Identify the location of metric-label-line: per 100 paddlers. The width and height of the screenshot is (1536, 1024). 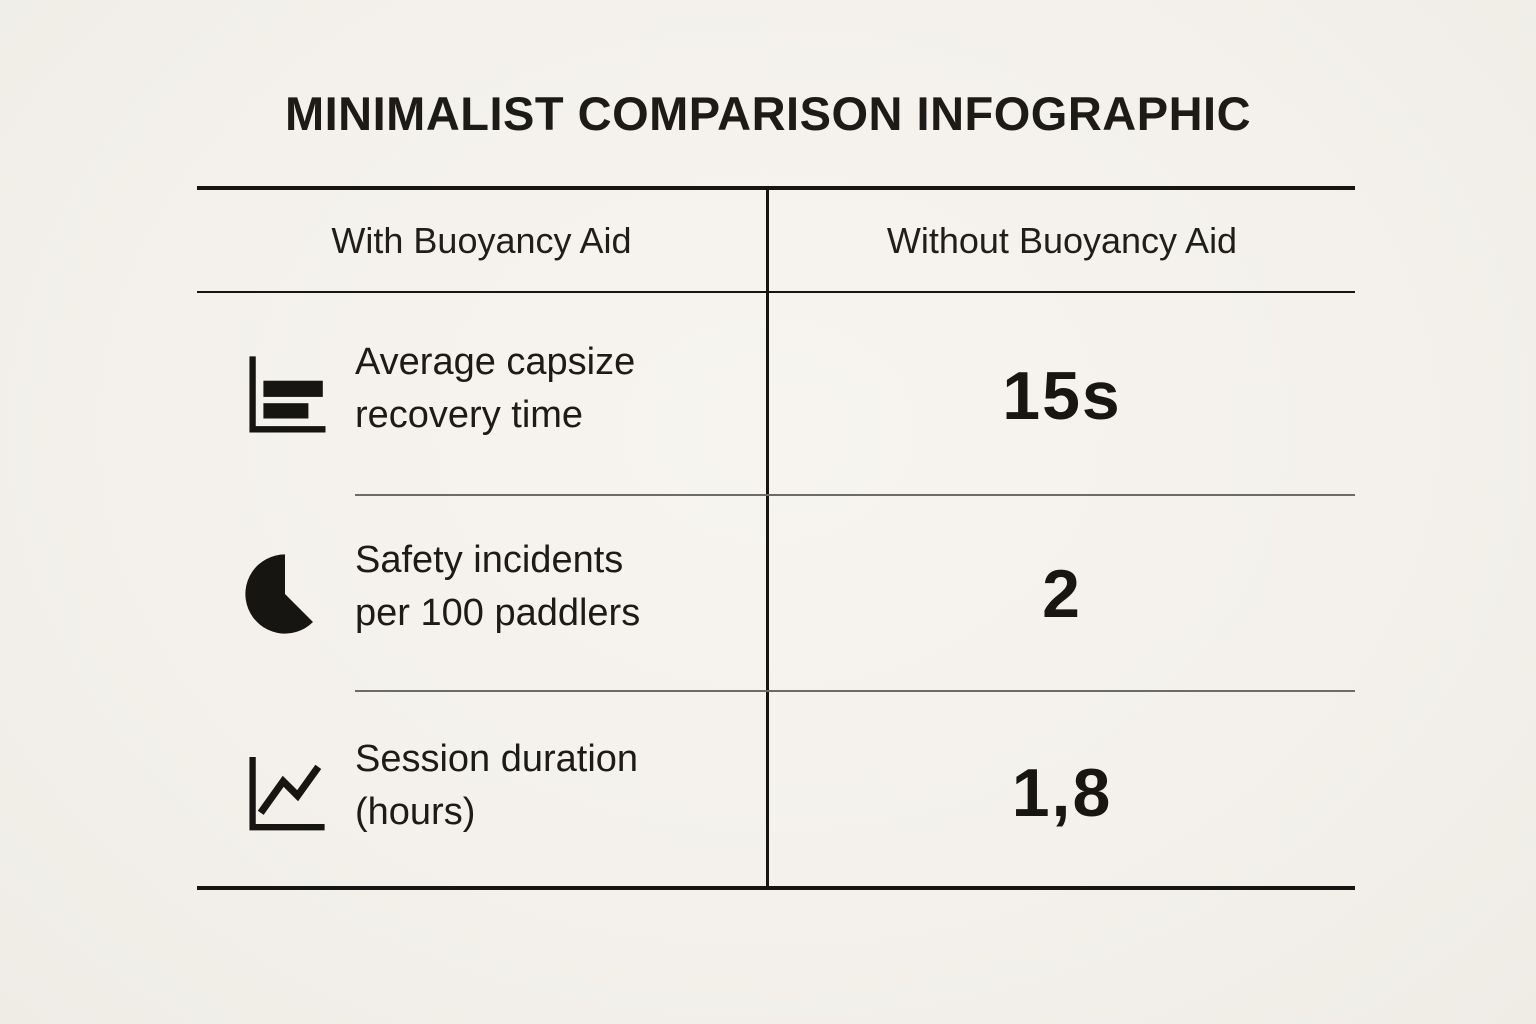
(498, 613).